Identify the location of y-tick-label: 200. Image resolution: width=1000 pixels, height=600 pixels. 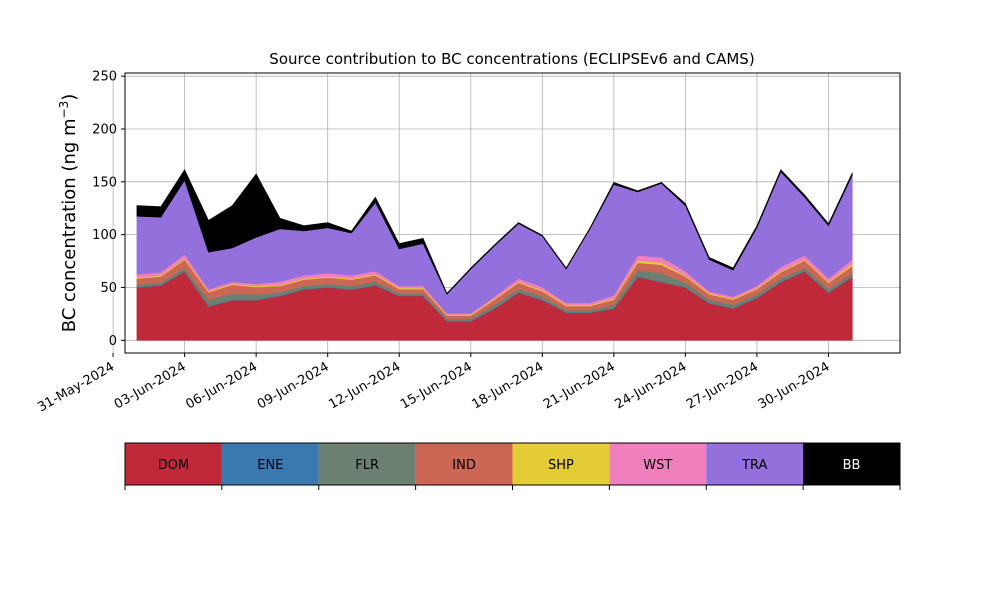
(104, 130).